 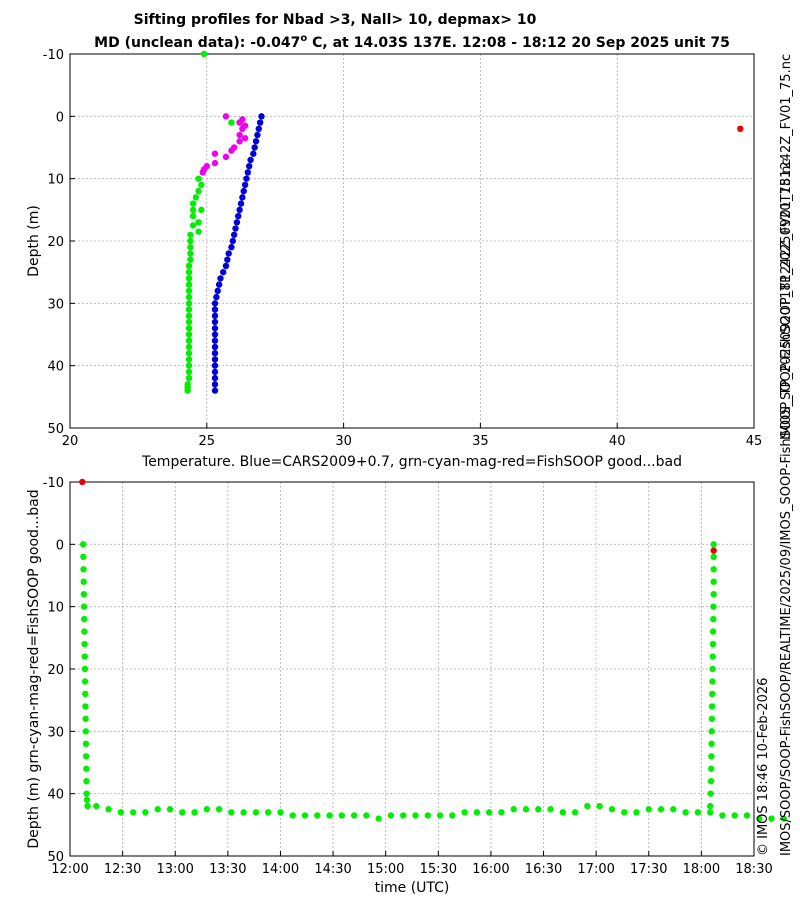 I want to click on x-tick-label: 25, so click(x=207, y=441).